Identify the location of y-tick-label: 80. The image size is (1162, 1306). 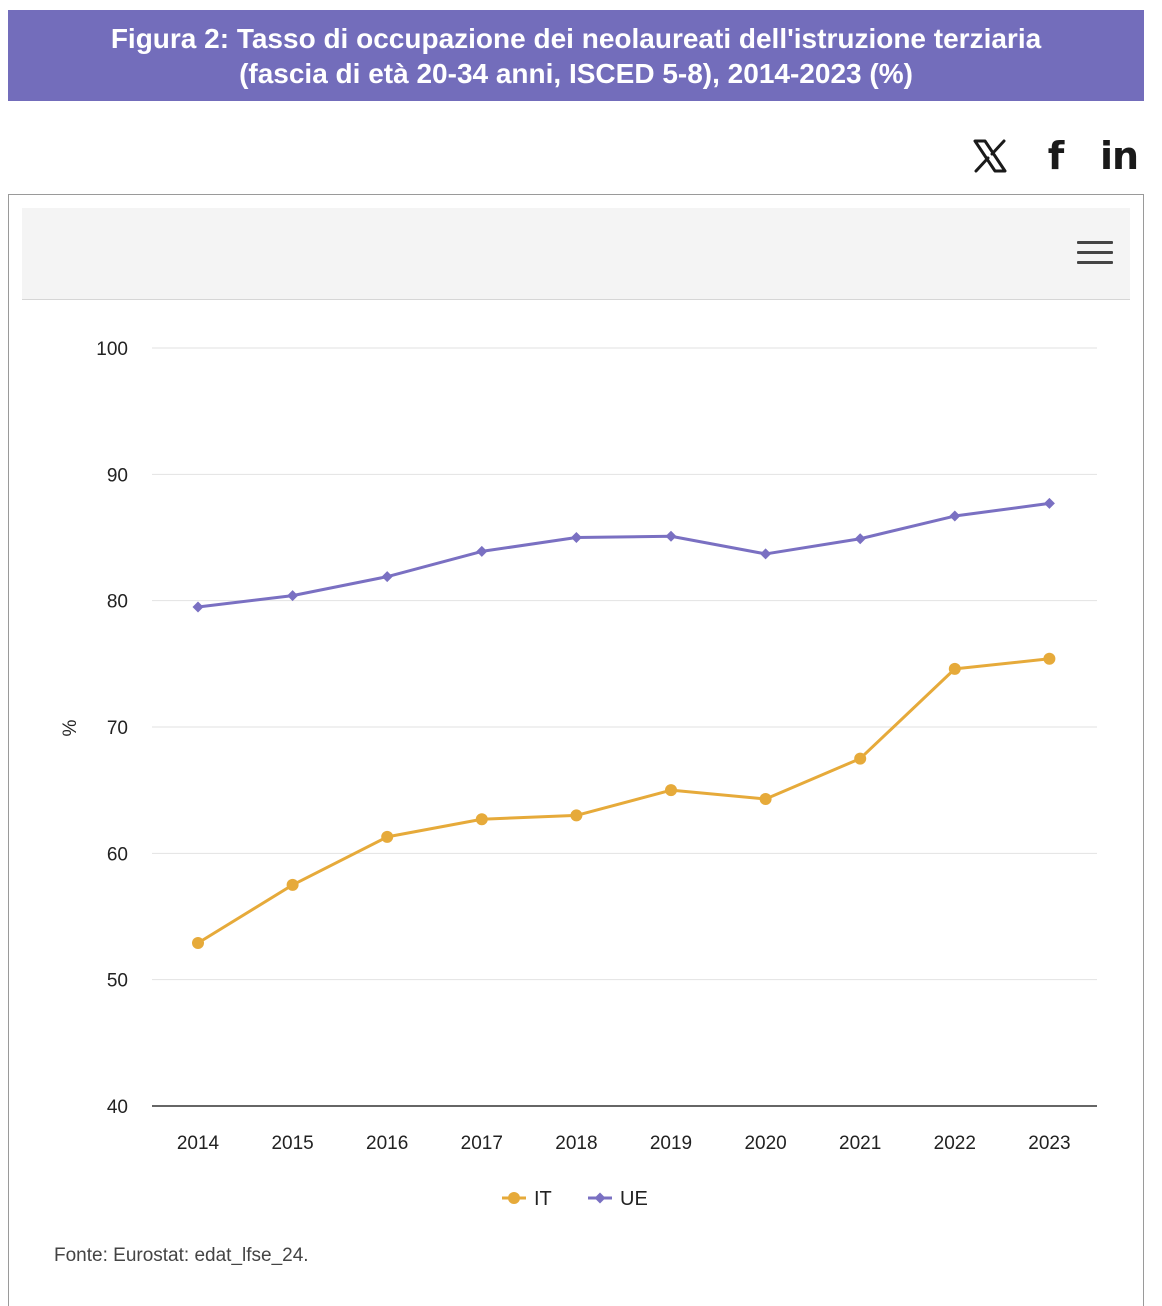
(117, 602).